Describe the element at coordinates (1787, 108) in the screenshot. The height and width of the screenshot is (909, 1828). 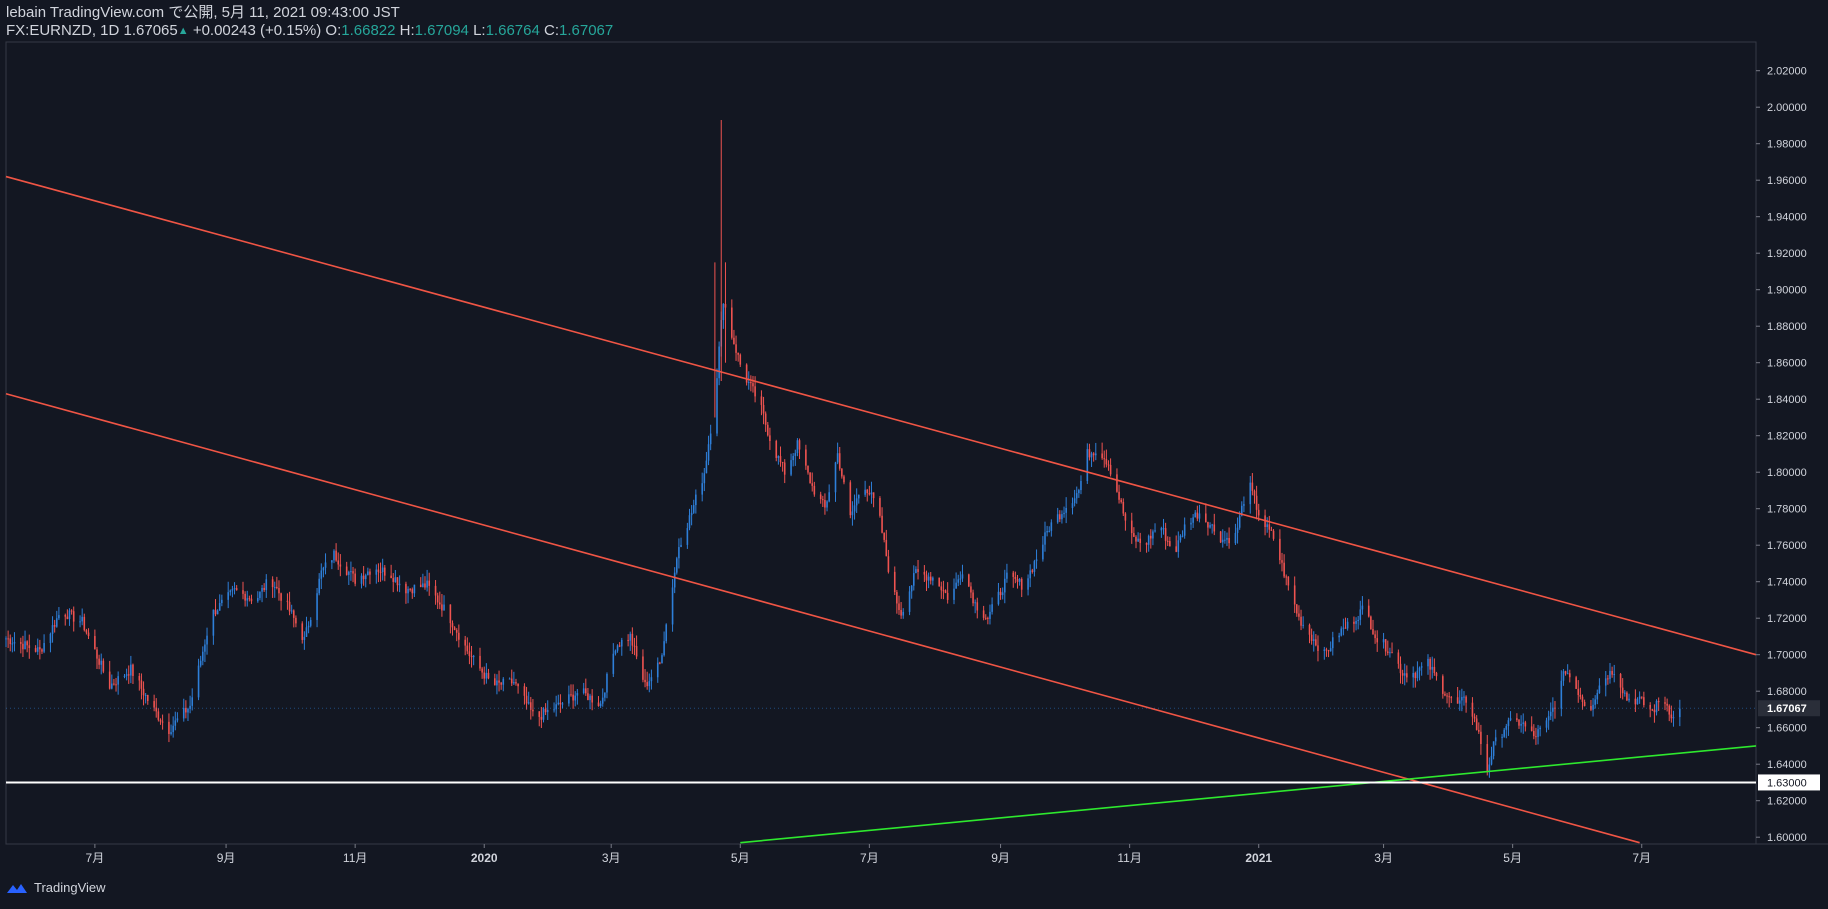
I see `price-tick-label: 2.00000` at that location.